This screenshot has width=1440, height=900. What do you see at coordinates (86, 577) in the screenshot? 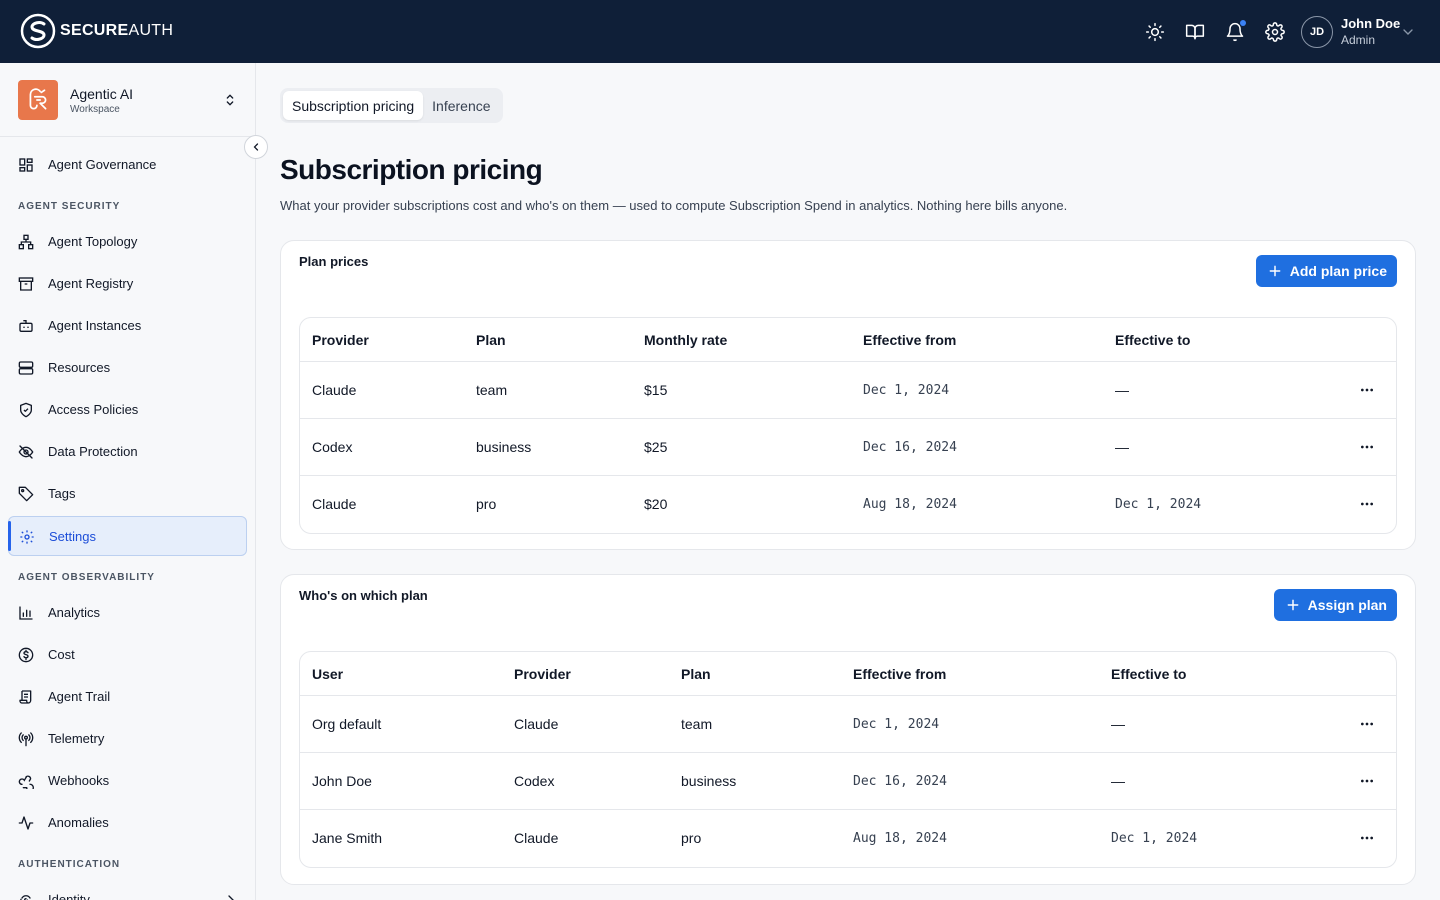
I see `section-agent-observability: AGENT OBSERVABILITY` at bounding box center [86, 577].